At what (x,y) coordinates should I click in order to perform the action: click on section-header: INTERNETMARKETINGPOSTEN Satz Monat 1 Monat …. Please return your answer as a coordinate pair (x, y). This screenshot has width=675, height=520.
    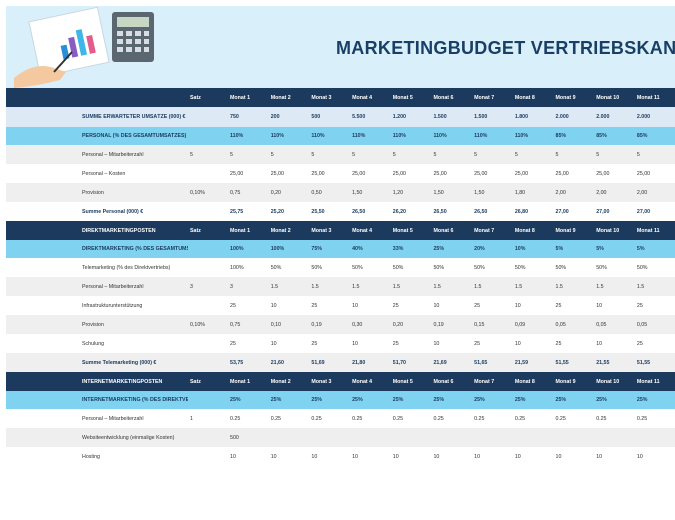
    Looking at the image, I should click on (340, 381).